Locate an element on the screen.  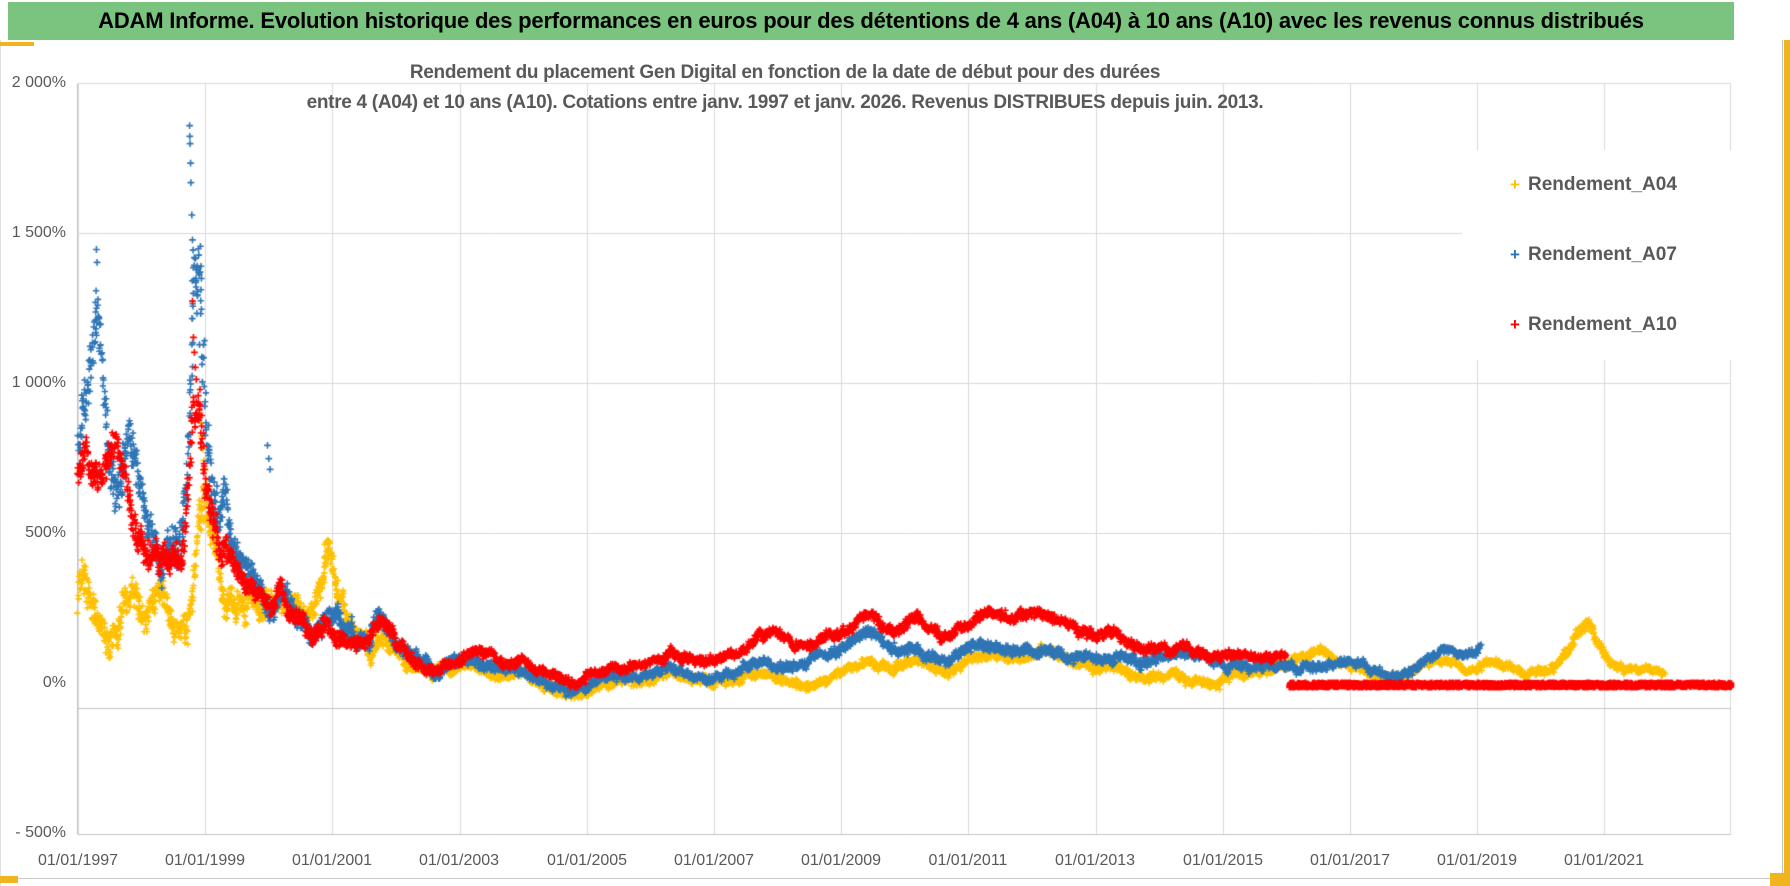
x-axis-tick-label: 01/01/2007 is located at coordinates (714, 860).